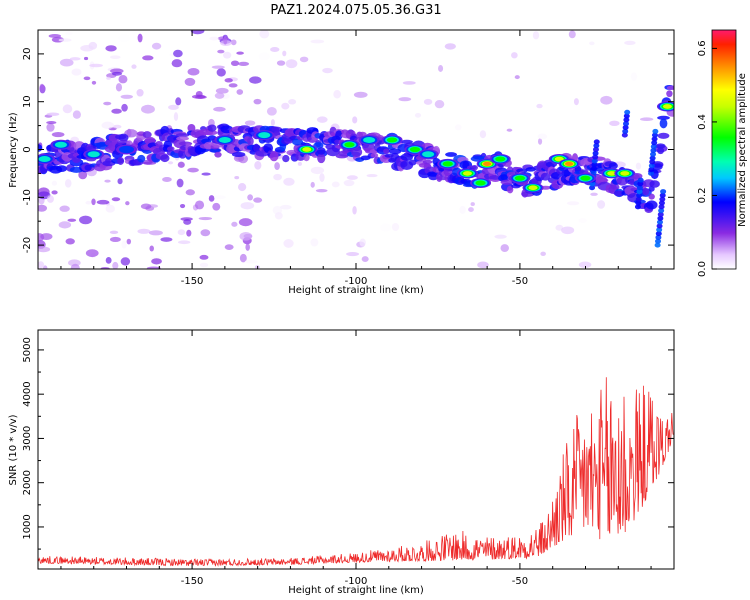  Describe the element at coordinates (702, 196) in the screenshot. I see `colorbar-tick-label: 0.2` at that location.